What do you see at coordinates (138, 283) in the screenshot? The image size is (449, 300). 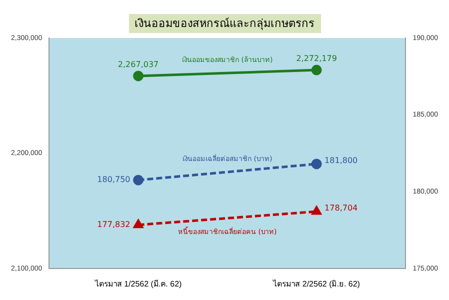 I see `x-tick-label: ไตรมาส 1/2562 (มี.ค. 62)` at bounding box center [138, 283].